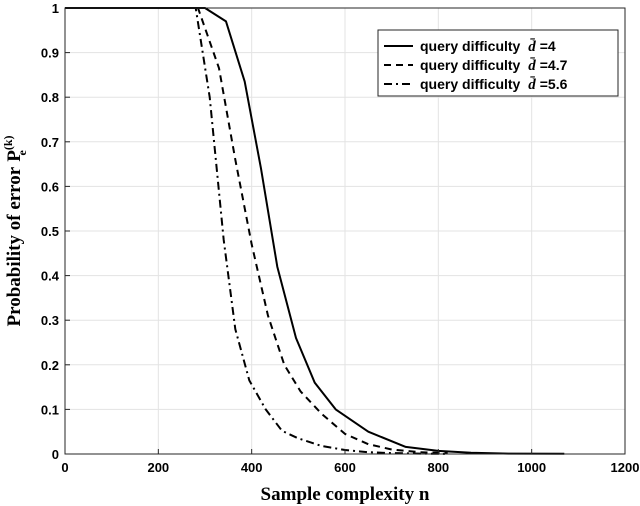 The width and height of the screenshot is (640, 506). Describe the element at coordinates (554, 65) in the screenshot. I see `legend-series-name: =4.7` at that location.